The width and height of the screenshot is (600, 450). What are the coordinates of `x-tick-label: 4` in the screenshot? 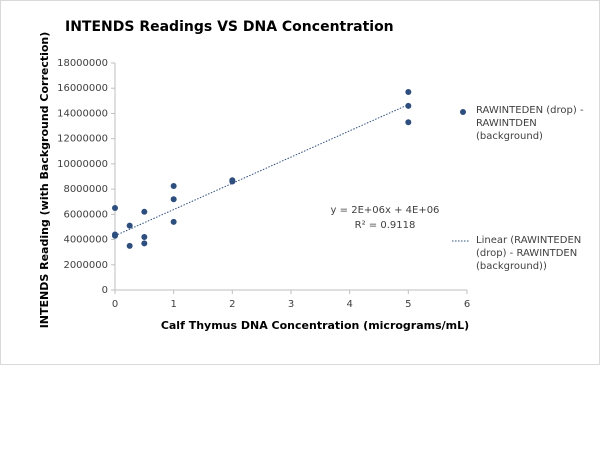 It's located at (349, 304).